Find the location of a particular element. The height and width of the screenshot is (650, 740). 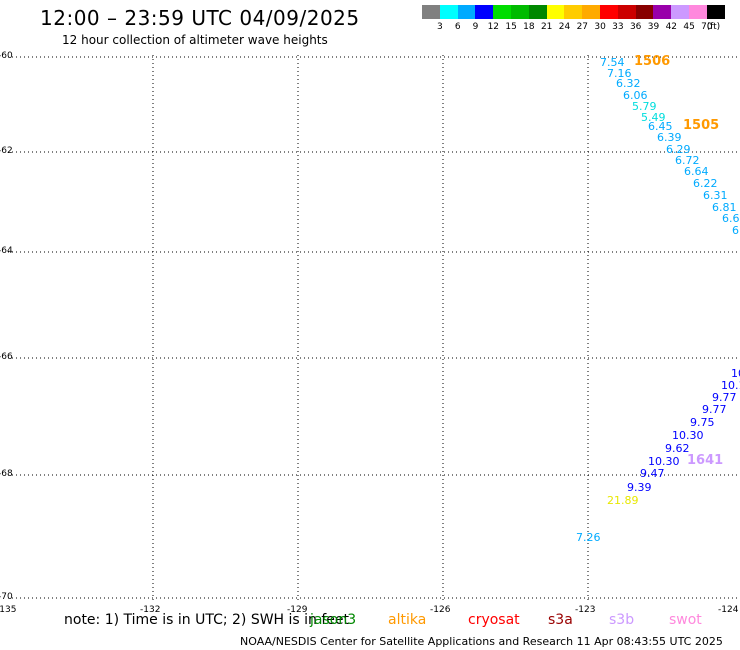

satellite-name-s3a: s3a is located at coordinates (560, 620).